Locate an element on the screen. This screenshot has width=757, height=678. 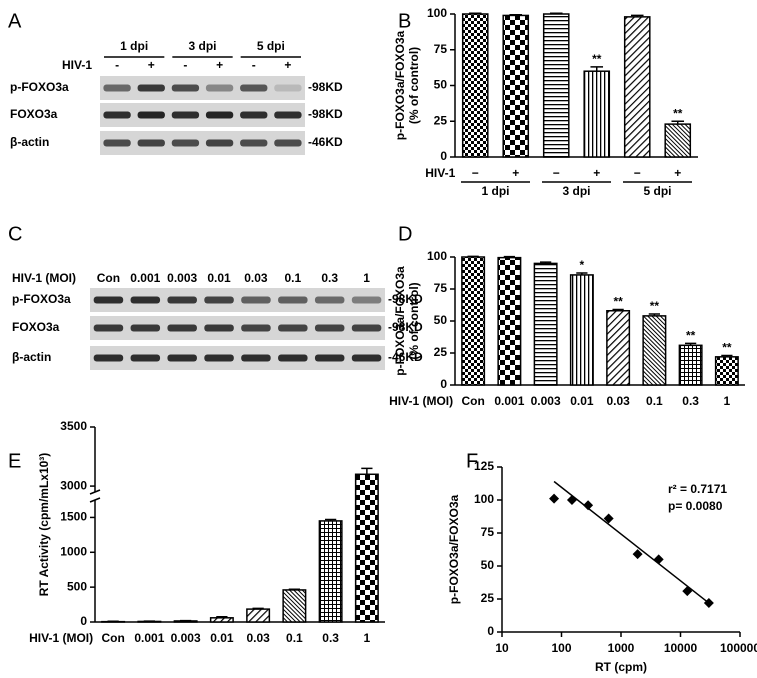
panel-letter: F is located at coordinates (472, 461).